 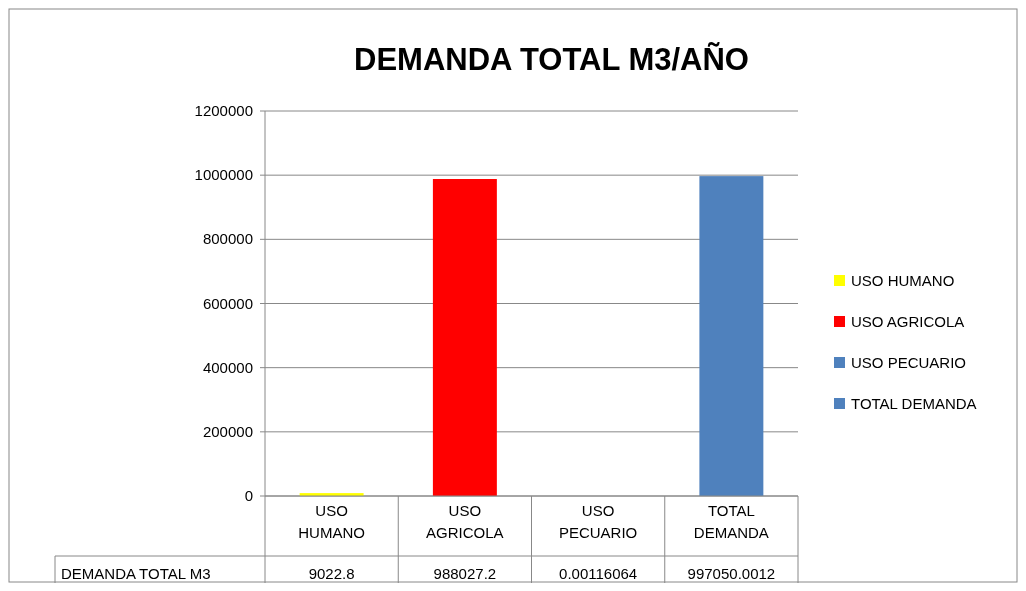 I want to click on chart-title: DEMANDA TOTAL M3/AÑO, so click(x=551, y=59).